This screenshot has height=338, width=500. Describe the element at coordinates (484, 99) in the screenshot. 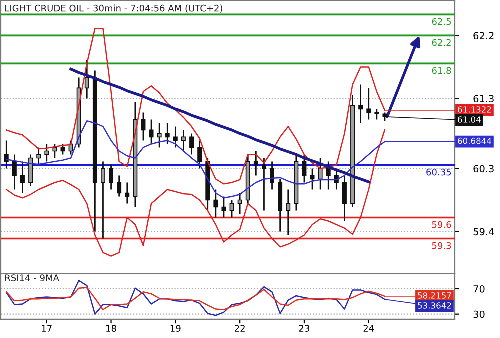

I see `y-tick-label: 61.3` at that location.